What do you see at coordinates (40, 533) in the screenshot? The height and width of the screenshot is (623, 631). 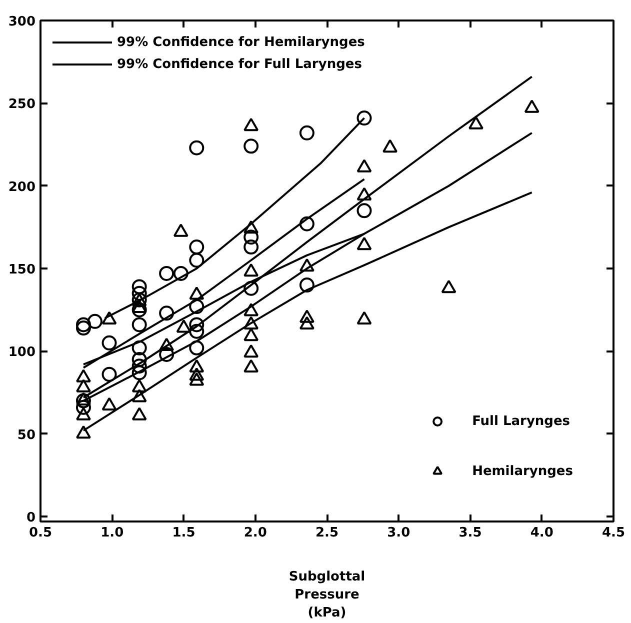 I see `x-tick-label: 0.5` at bounding box center [40, 533].